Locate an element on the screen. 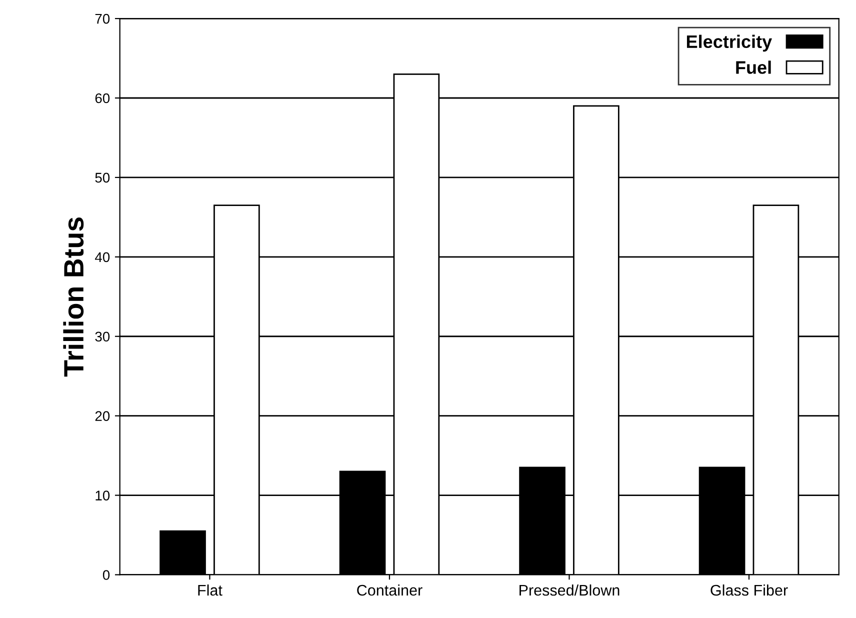 This screenshot has width=856, height=618. y-tick-label: 60 is located at coordinates (102, 98).